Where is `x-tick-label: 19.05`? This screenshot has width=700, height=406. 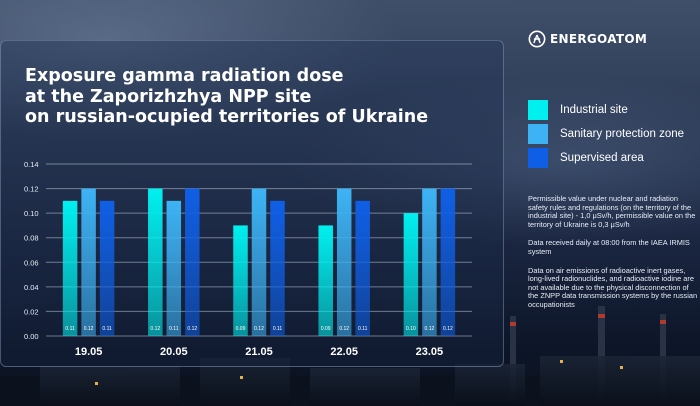 x-tick-label: 19.05 is located at coordinates (89, 352).